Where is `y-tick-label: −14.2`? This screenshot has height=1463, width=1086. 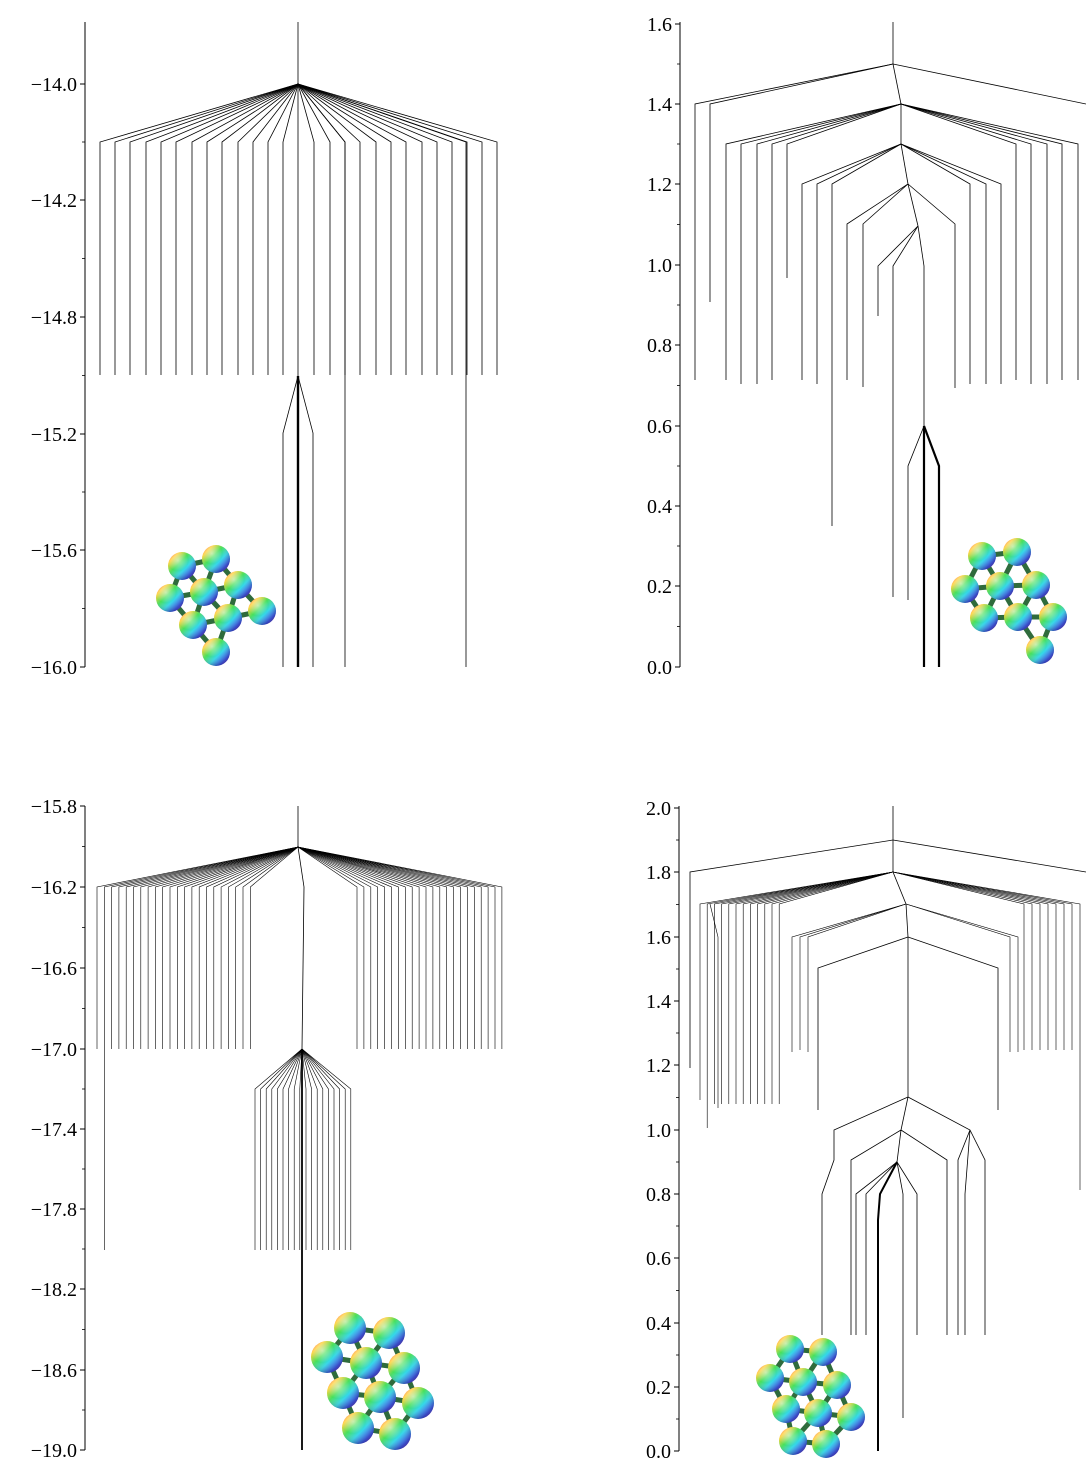 y-tick-label: −14.2 is located at coordinates (54, 201).